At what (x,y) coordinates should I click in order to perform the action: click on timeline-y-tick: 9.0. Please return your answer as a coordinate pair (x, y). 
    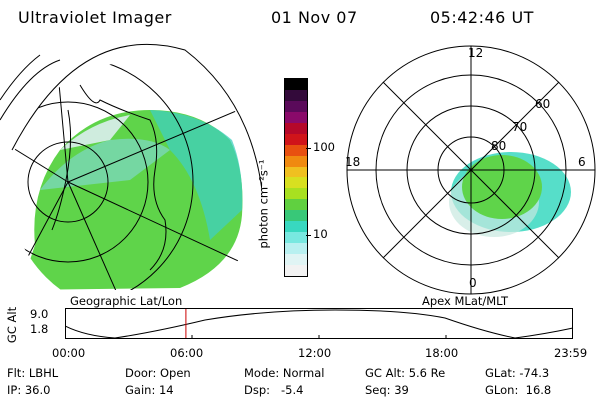
    Looking at the image, I should click on (39, 314).